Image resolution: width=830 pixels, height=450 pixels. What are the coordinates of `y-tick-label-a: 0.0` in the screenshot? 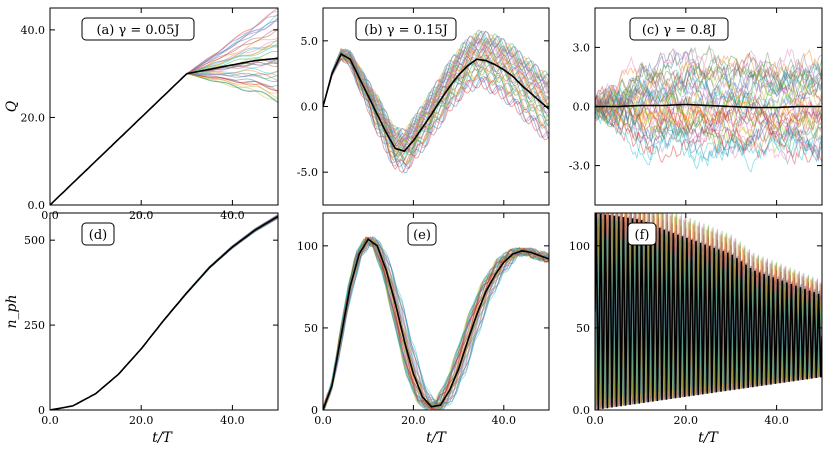 It's located at (37, 205).